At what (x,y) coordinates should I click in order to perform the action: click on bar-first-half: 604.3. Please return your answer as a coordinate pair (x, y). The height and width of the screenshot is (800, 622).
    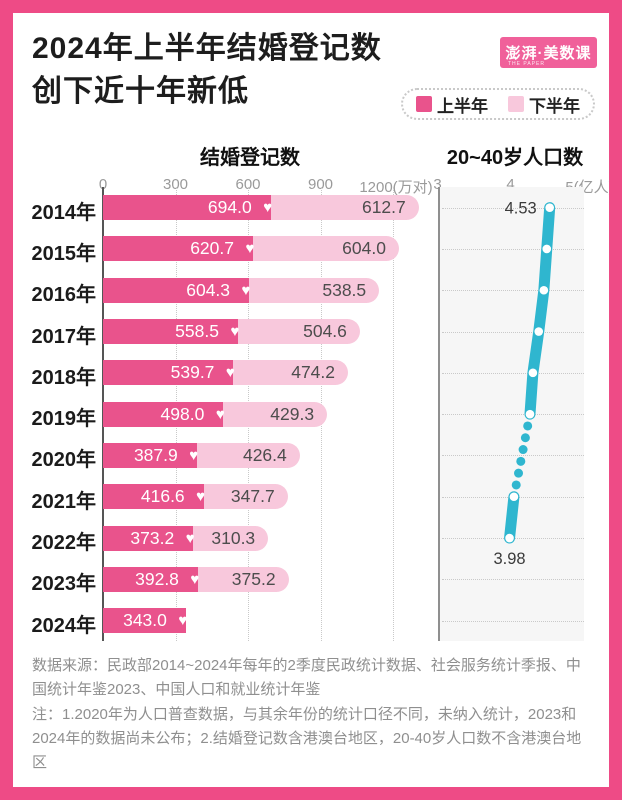
    Looking at the image, I should click on (176, 290).